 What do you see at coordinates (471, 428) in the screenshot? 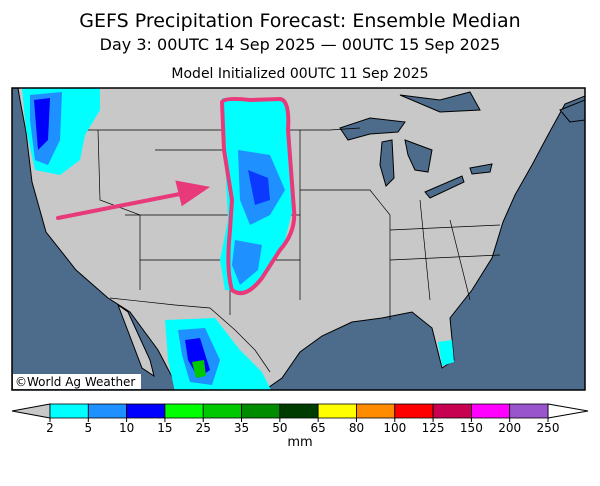
I see `tick-label: 150` at bounding box center [471, 428].